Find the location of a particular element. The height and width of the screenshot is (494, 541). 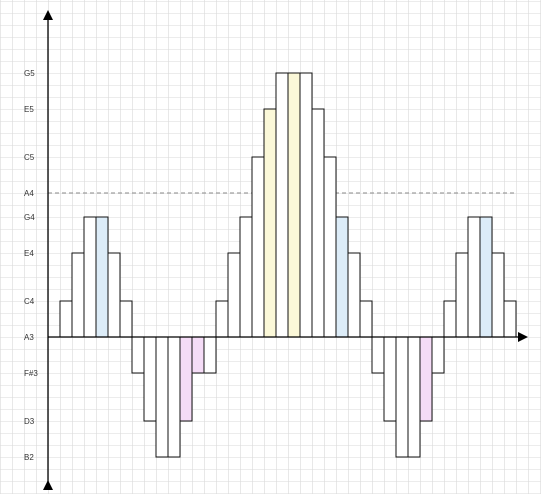

y-axis-label: F#3 is located at coordinates (31, 373).